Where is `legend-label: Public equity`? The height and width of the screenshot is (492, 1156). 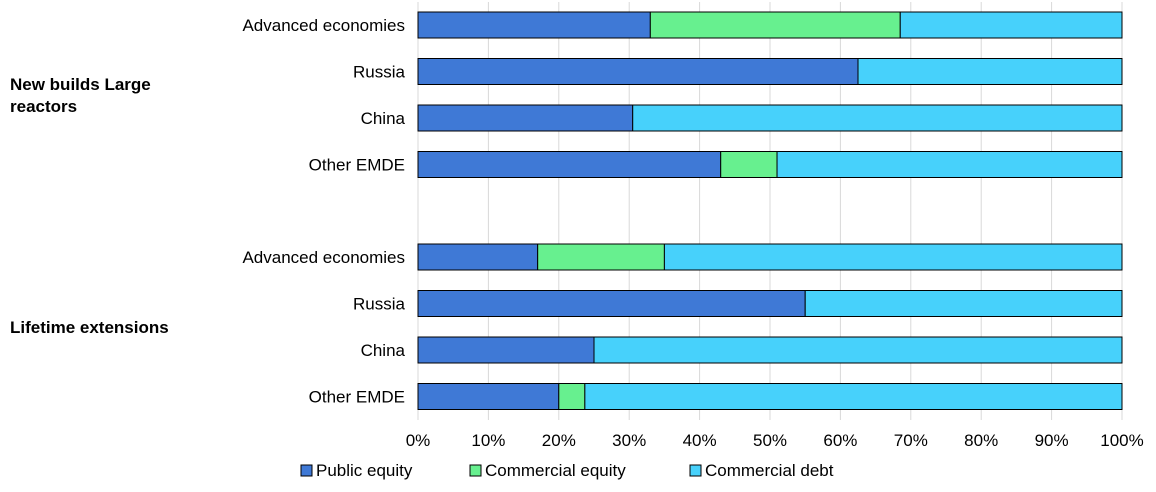 legend-label: Public equity is located at coordinates (364, 470).